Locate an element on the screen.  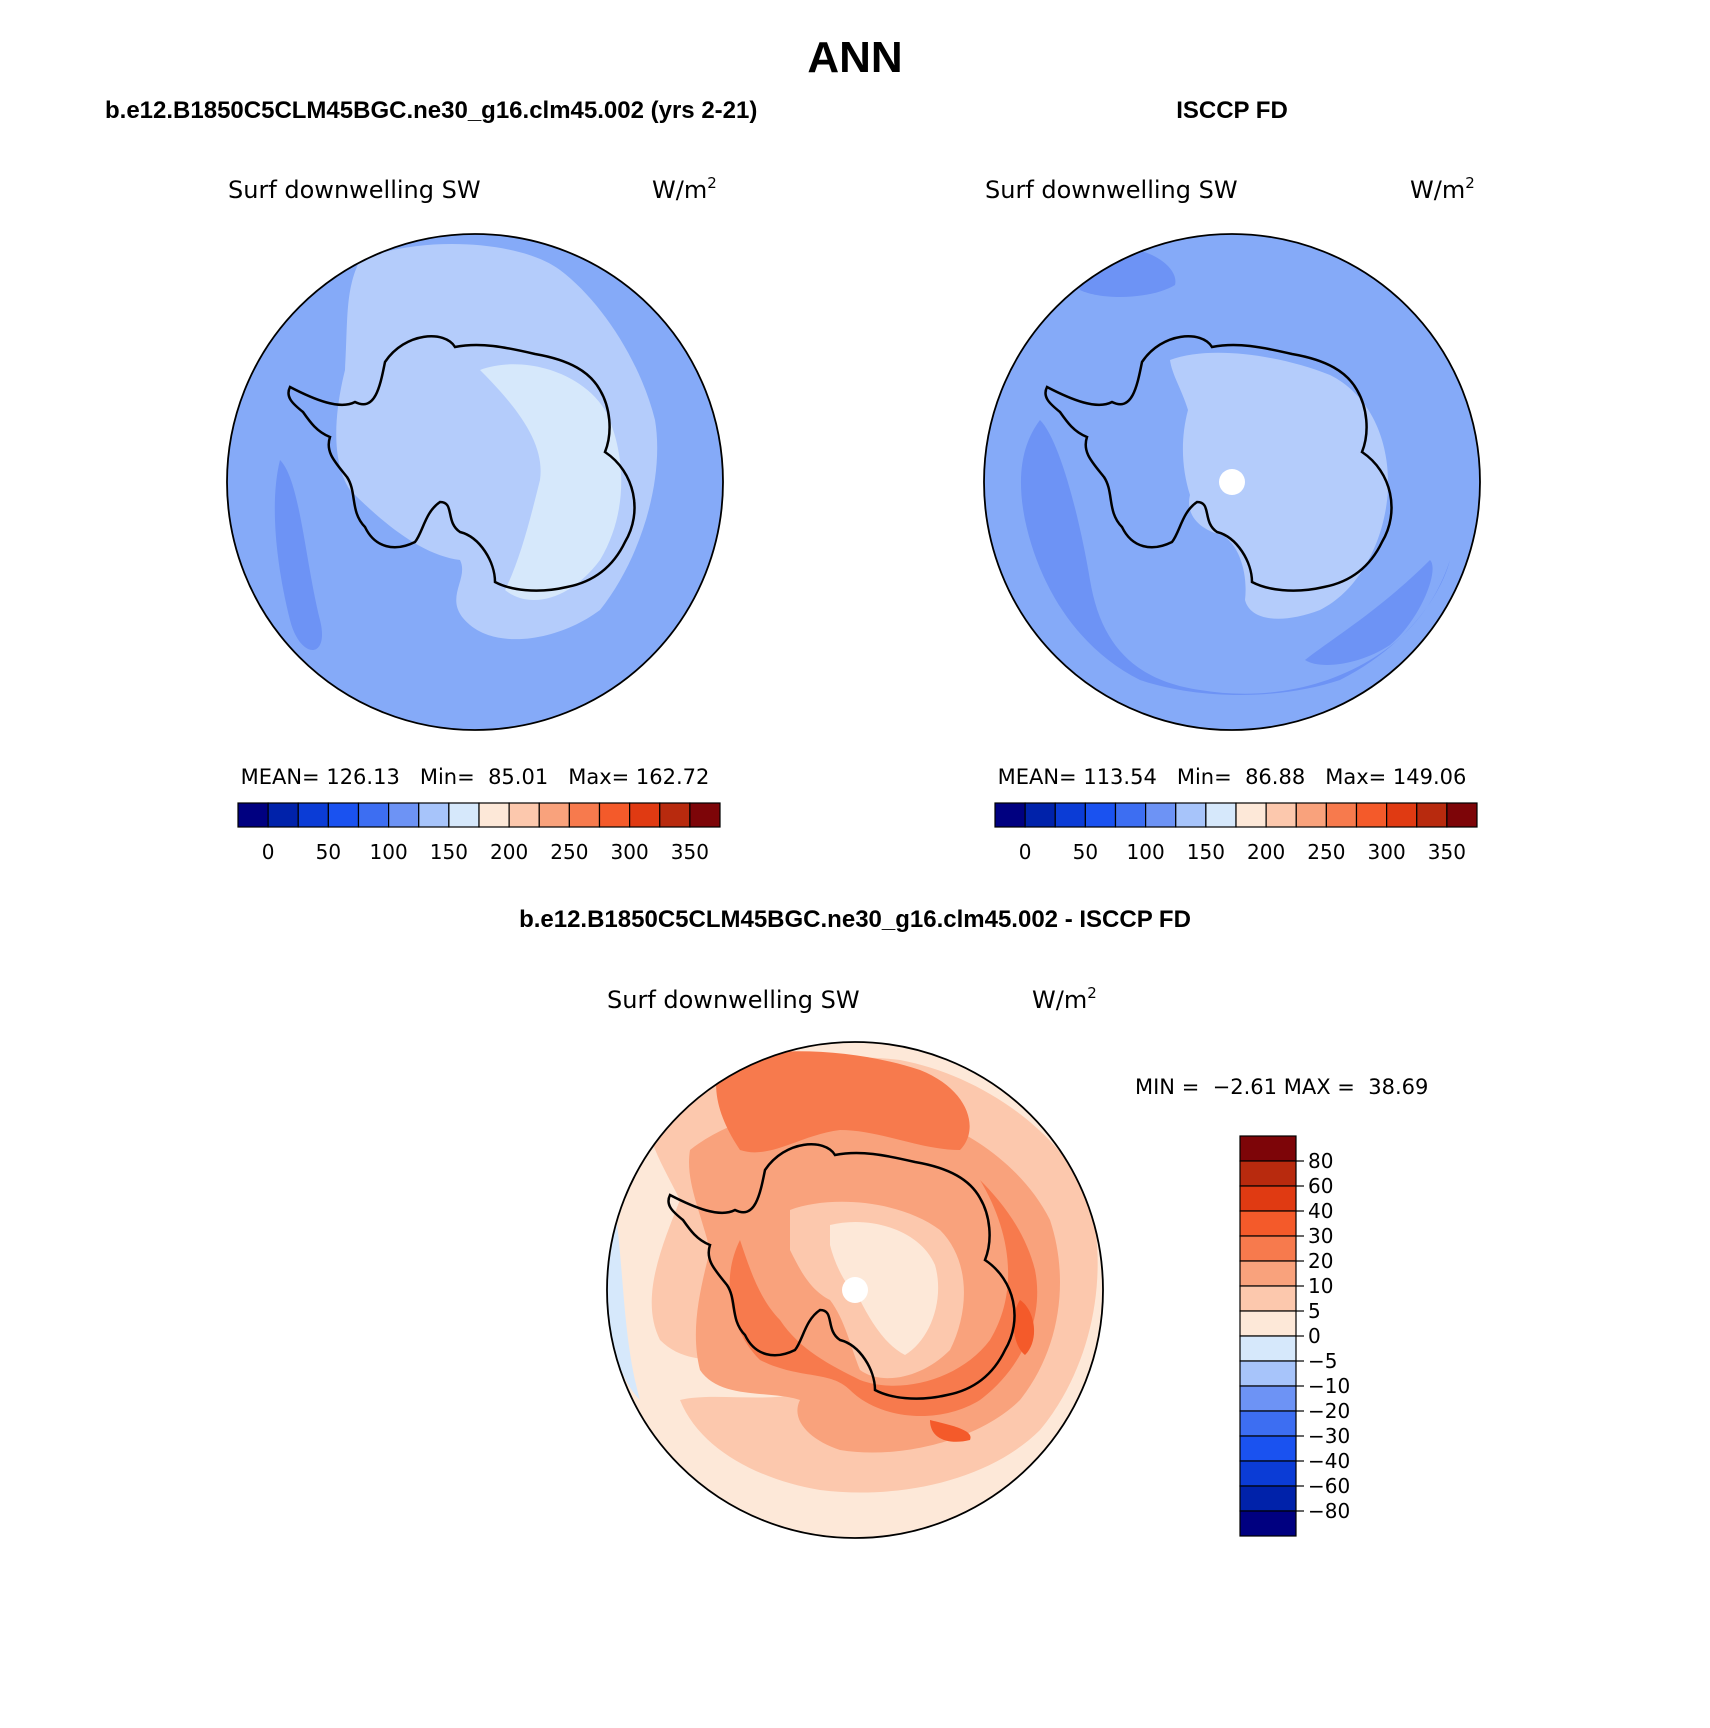
obs-colorbar-tick-label: 350 is located at coordinates (1447, 852).